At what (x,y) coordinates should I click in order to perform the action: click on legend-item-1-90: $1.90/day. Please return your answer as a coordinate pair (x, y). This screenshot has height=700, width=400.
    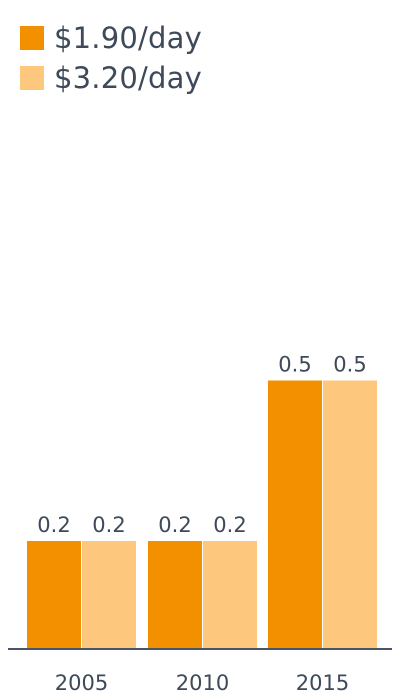
    Looking at the image, I should click on (111, 38).